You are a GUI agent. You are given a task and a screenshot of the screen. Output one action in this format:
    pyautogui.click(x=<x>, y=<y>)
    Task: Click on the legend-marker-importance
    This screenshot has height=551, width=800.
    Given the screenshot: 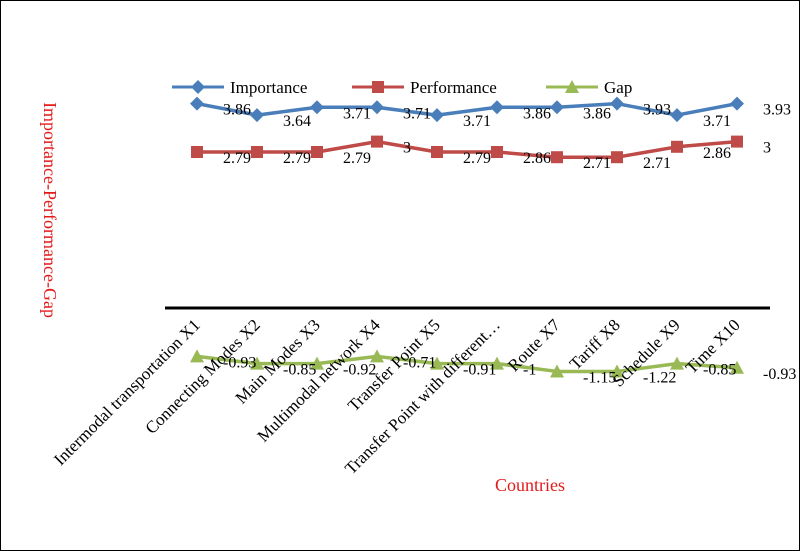 What is the action you would take?
    pyautogui.click(x=198, y=87)
    